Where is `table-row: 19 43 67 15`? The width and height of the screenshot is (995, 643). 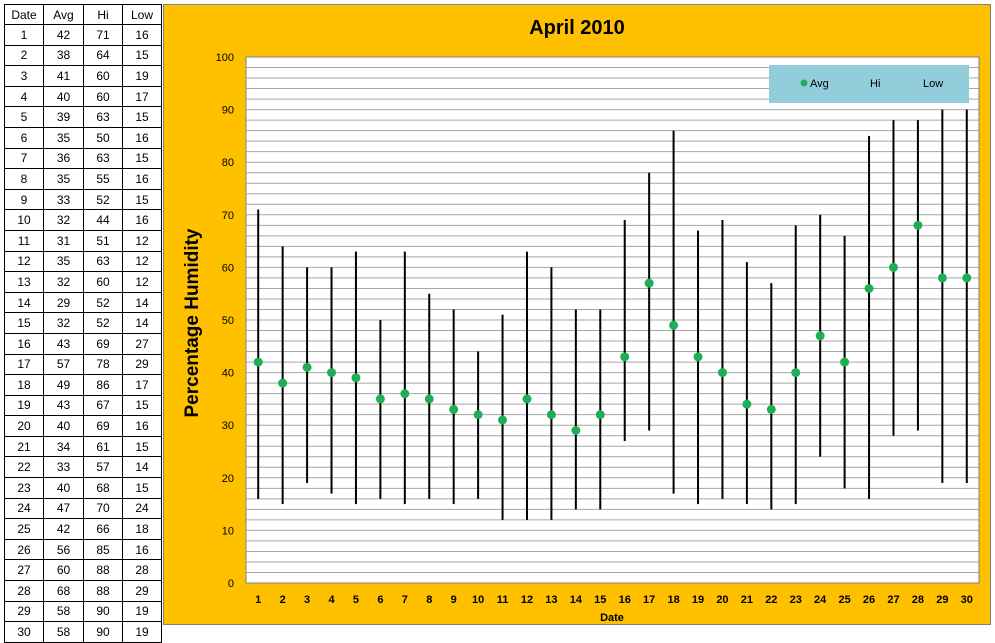 table-row: 19 43 67 15 is located at coordinates (83, 405).